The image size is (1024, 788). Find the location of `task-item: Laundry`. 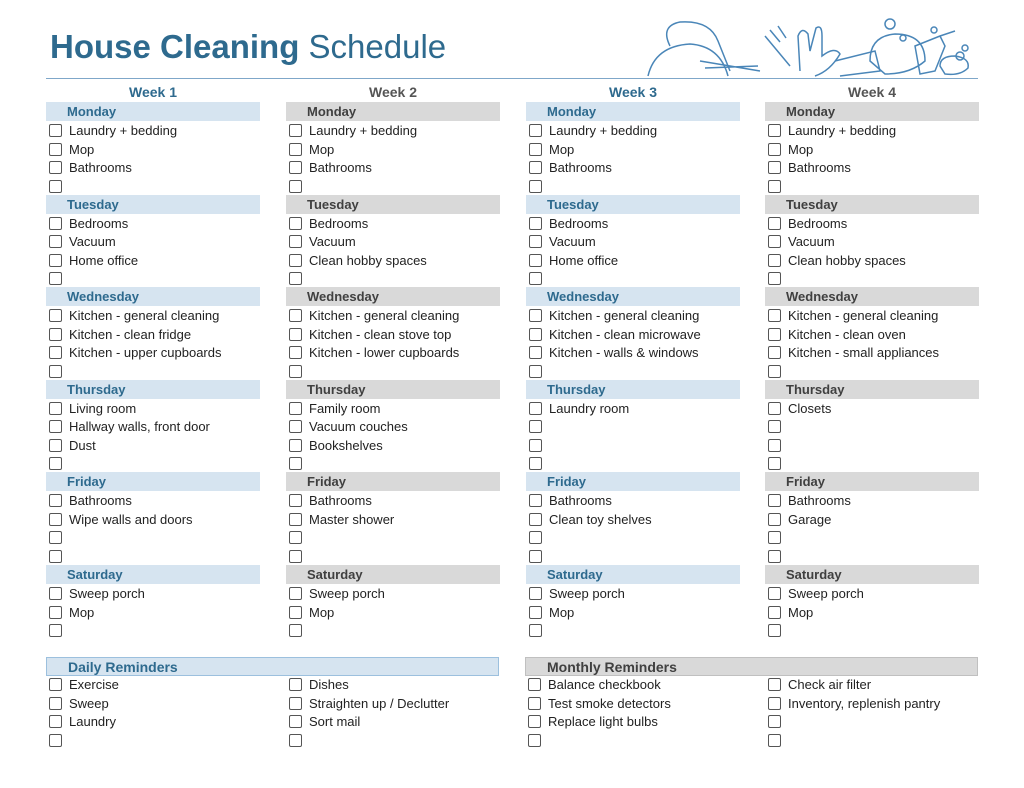

task-item: Laundry is located at coordinates (161, 722).